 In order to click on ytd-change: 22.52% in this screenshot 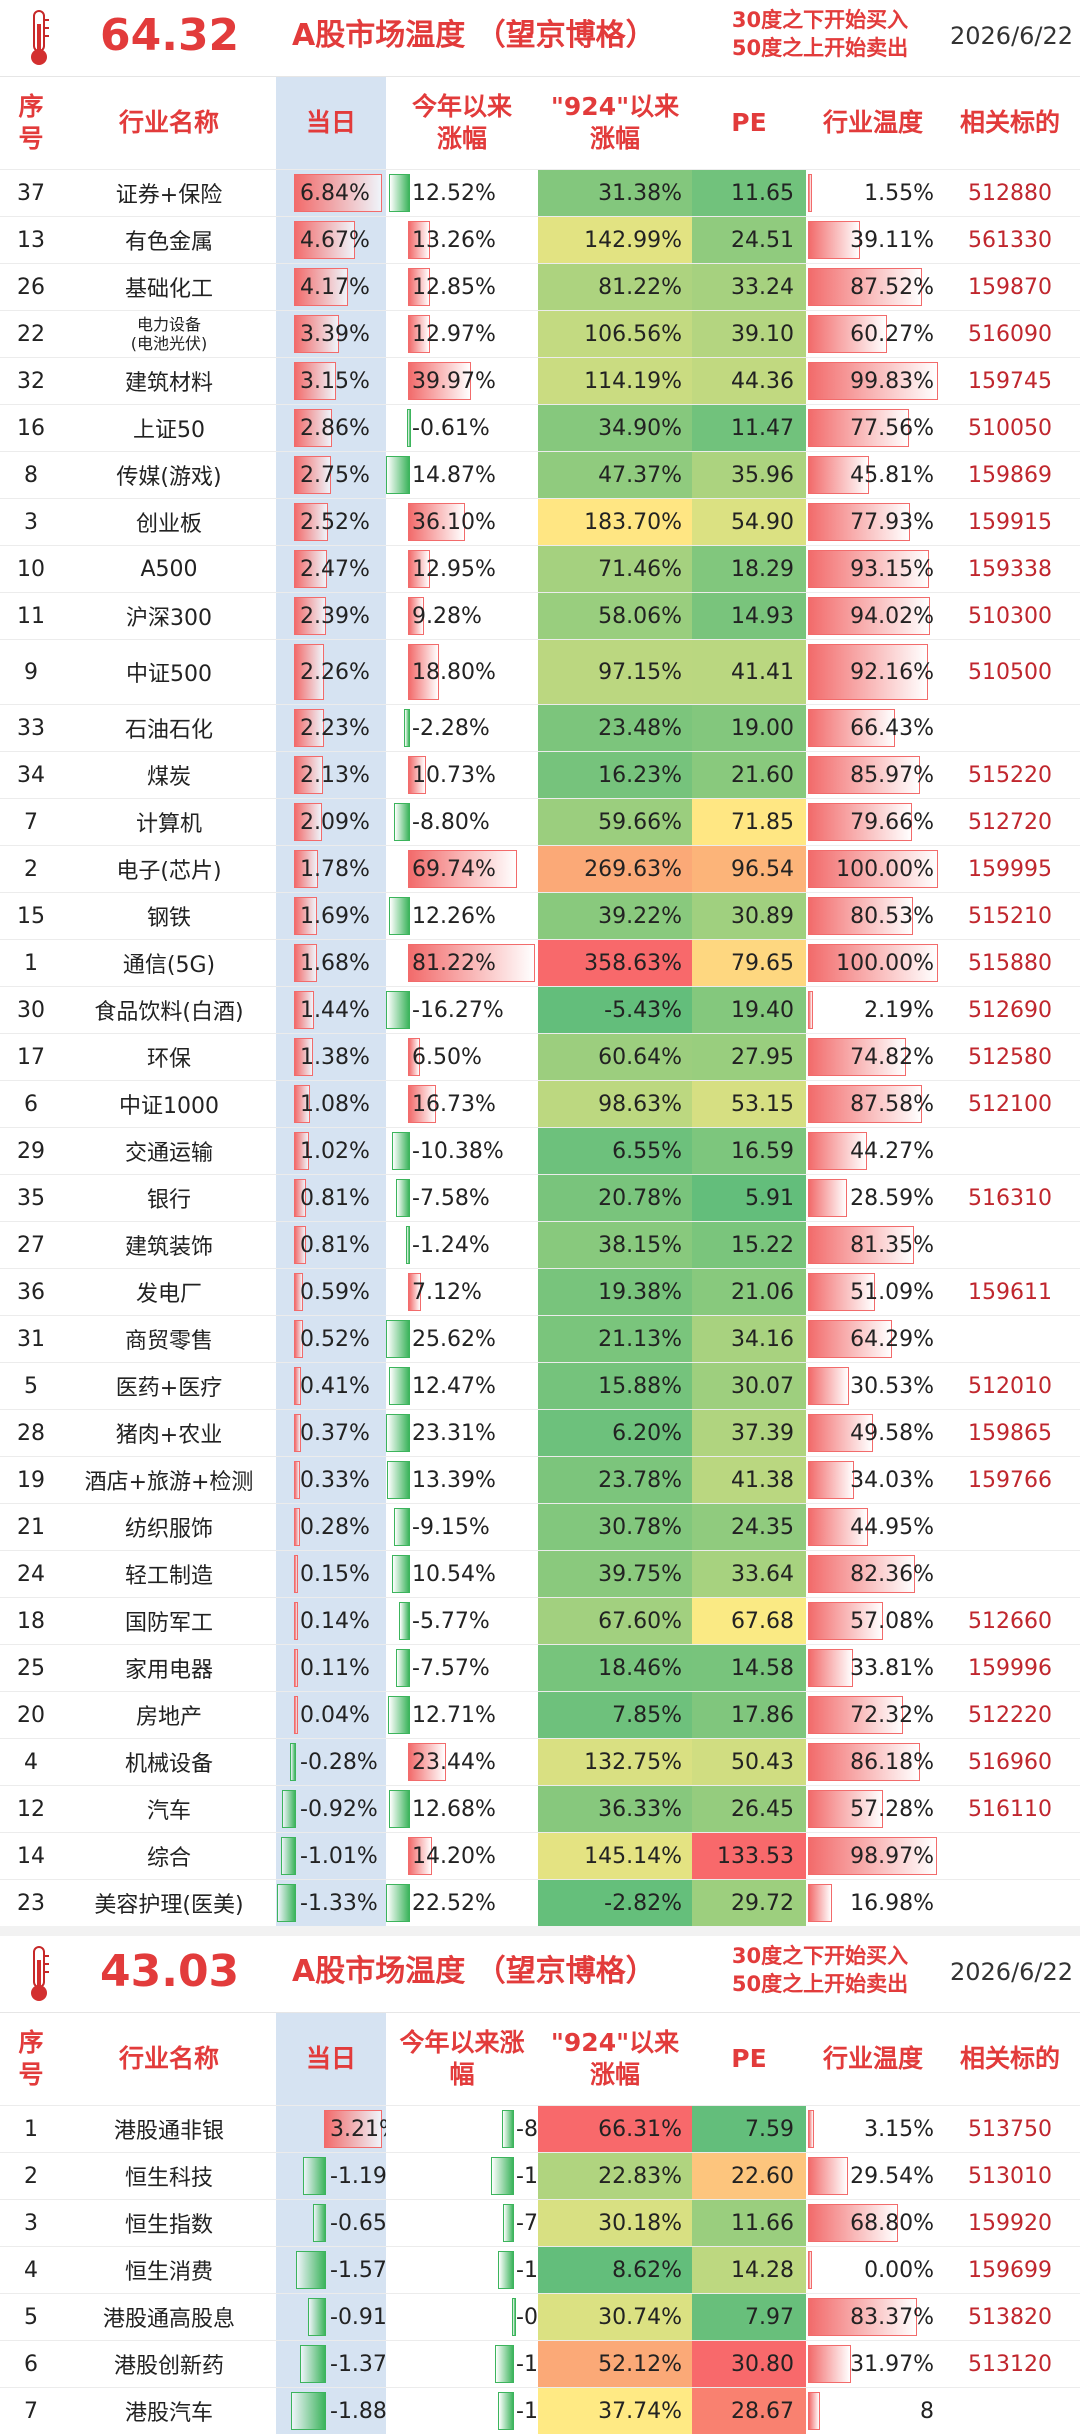, I will do `click(454, 1903)`.